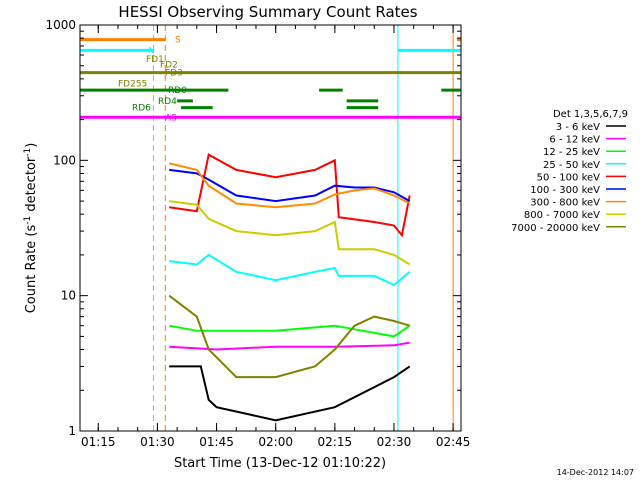 The width and height of the screenshot is (640, 480). What do you see at coordinates (571, 165) in the screenshot?
I see `legend-label-3: 25 - 50 keV` at bounding box center [571, 165].